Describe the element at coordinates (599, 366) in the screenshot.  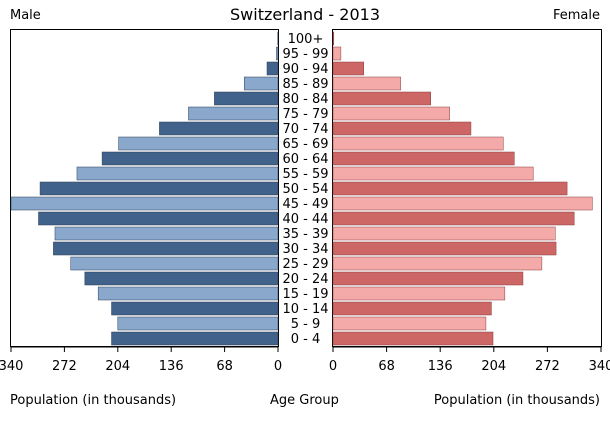
I see `female-tick-label-340: 340` at that location.